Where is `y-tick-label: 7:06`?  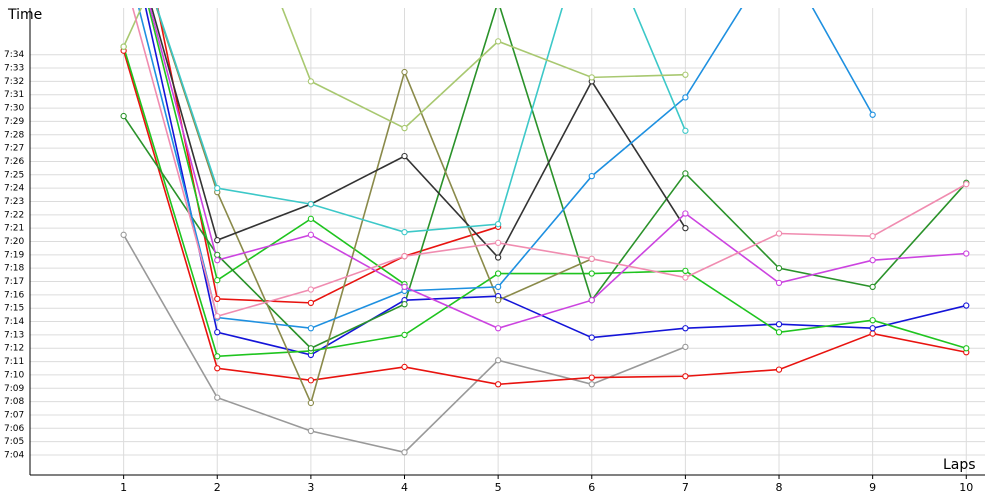 y-tick-label: 7:06 is located at coordinates (14, 429).